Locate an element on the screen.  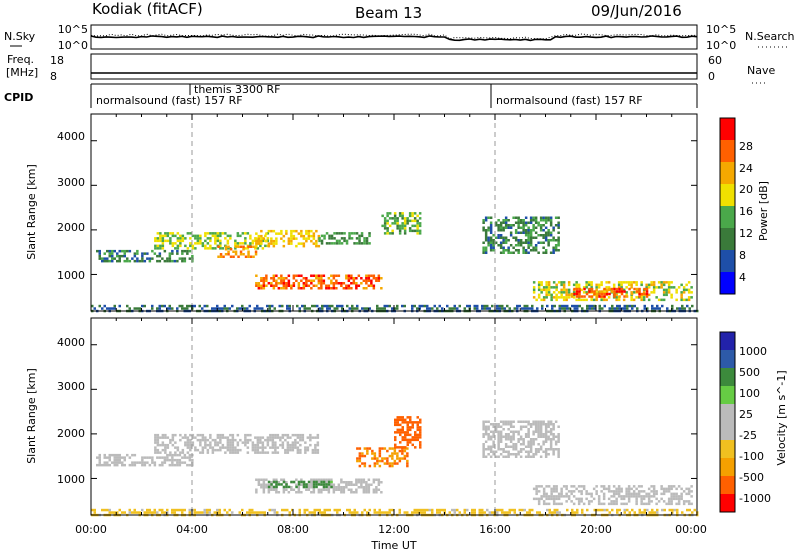
sky-right-label: N.Search is located at coordinates (770, 36).